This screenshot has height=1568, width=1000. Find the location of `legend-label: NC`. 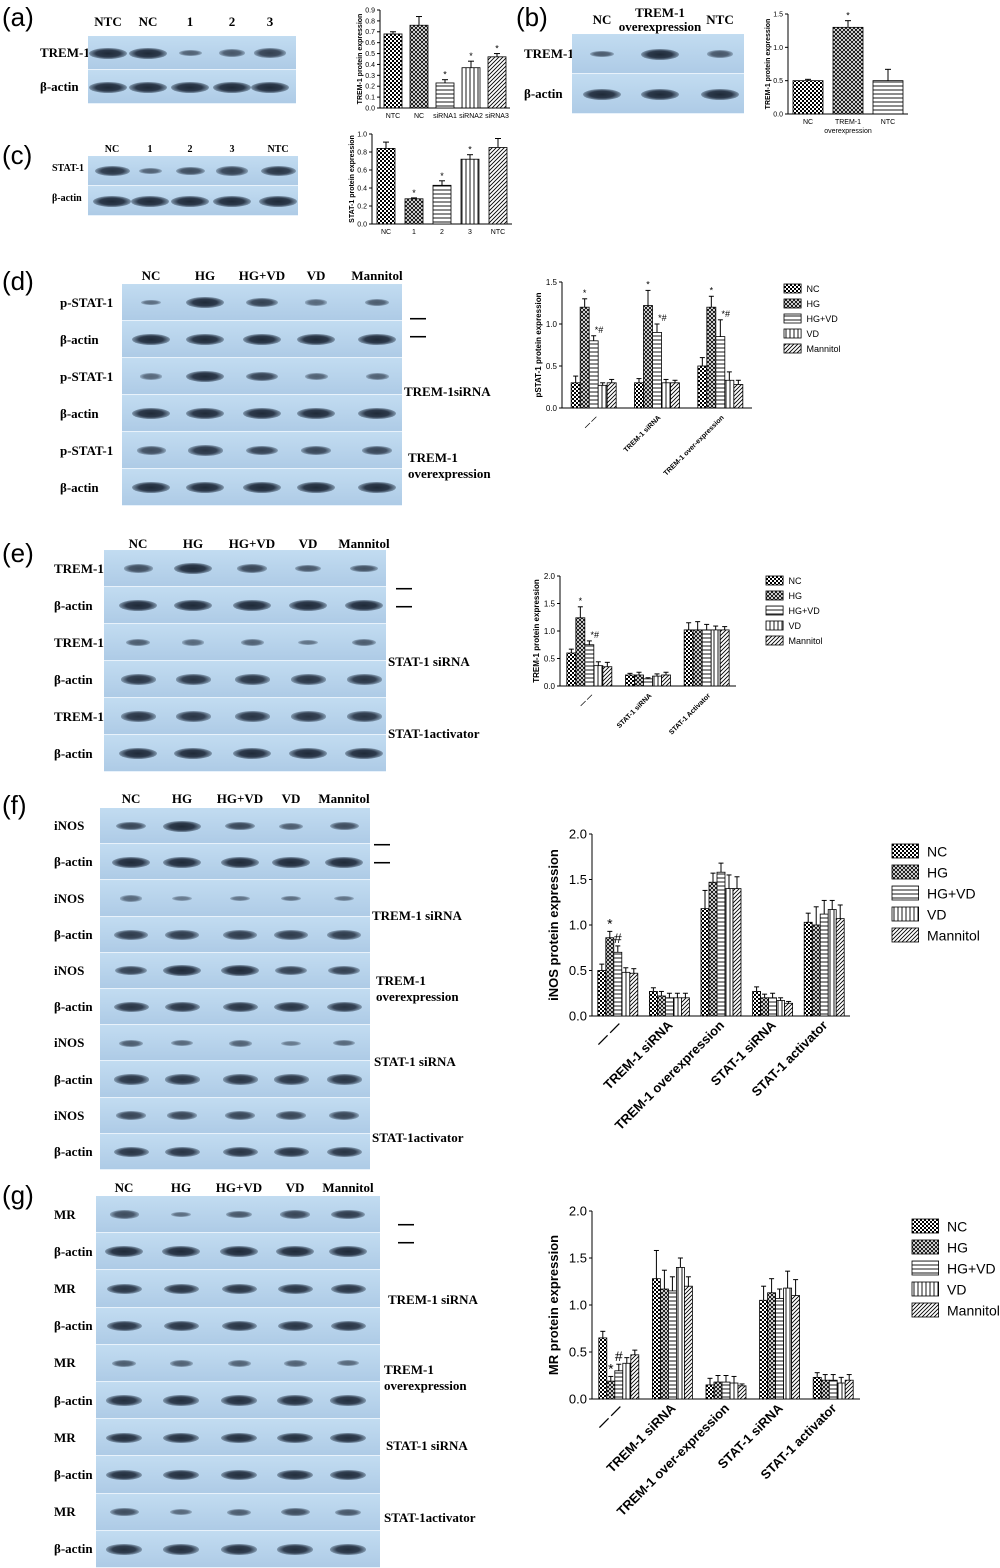

legend-label: NC is located at coordinates (957, 1227).